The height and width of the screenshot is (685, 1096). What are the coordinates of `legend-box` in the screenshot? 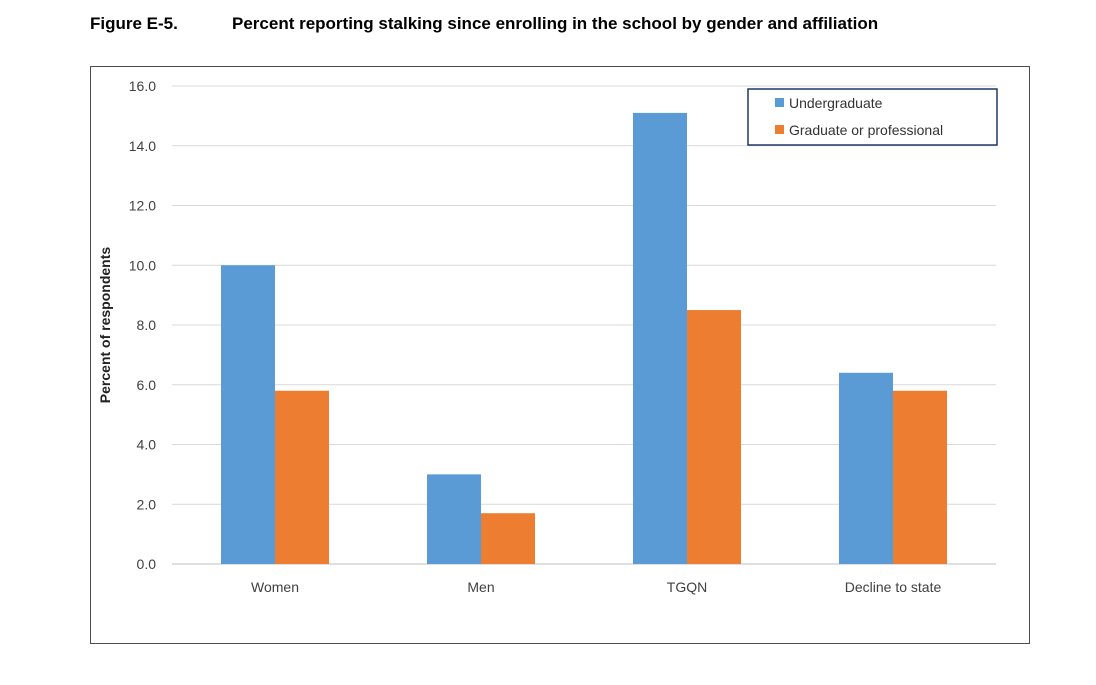 It's located at (872, 117).